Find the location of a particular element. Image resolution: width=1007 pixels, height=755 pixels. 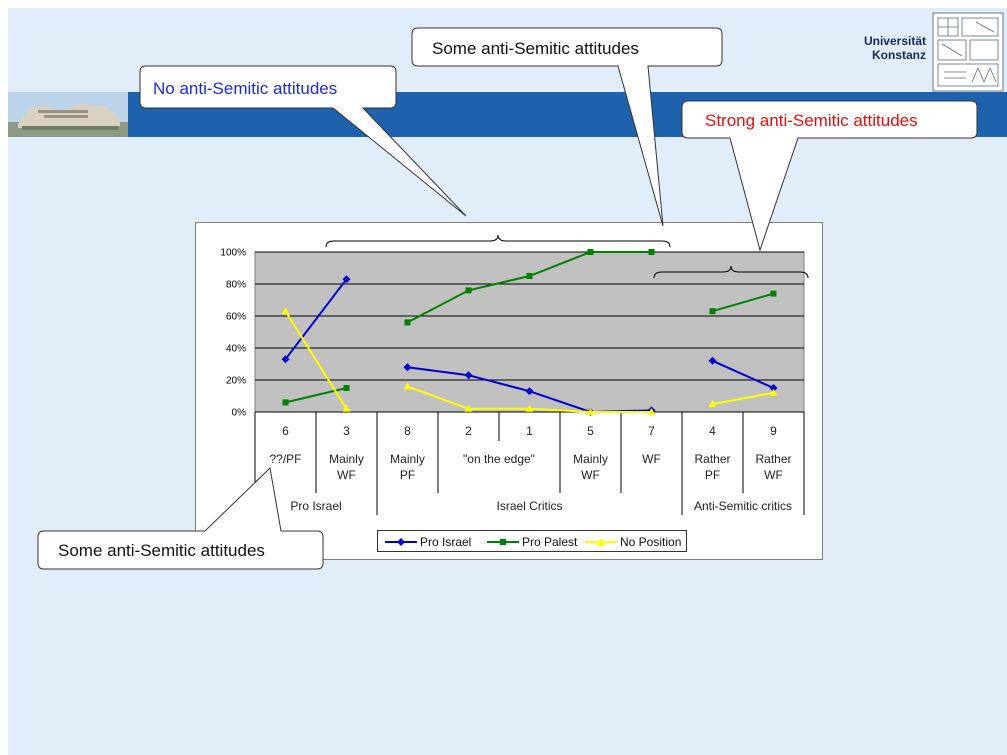

campus-building-photo is located at coordinates (68, 114).